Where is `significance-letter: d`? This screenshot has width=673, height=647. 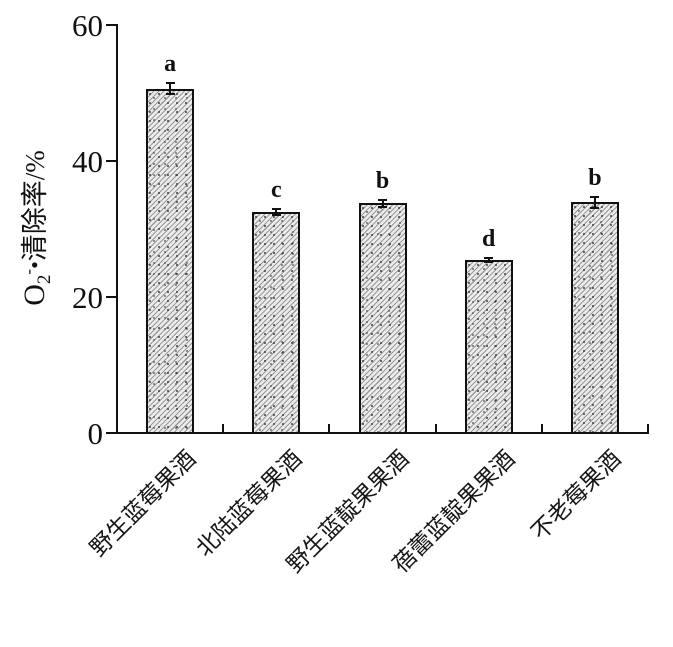 significance-letter: d is located at coordinates (489, 239).